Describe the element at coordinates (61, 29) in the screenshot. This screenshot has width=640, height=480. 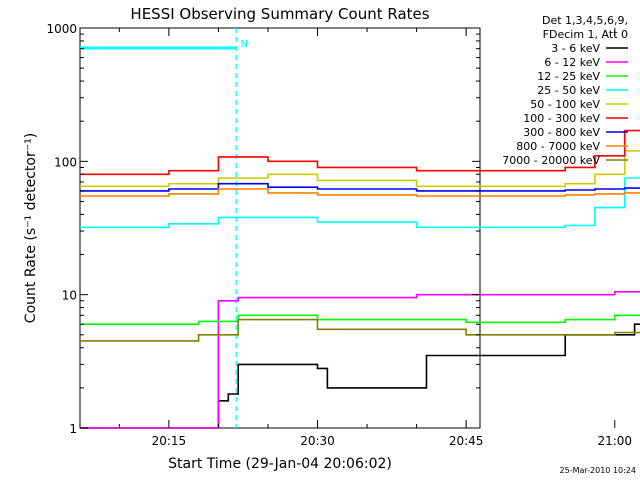
I see `y-tick-label-3: 1000` at that location.